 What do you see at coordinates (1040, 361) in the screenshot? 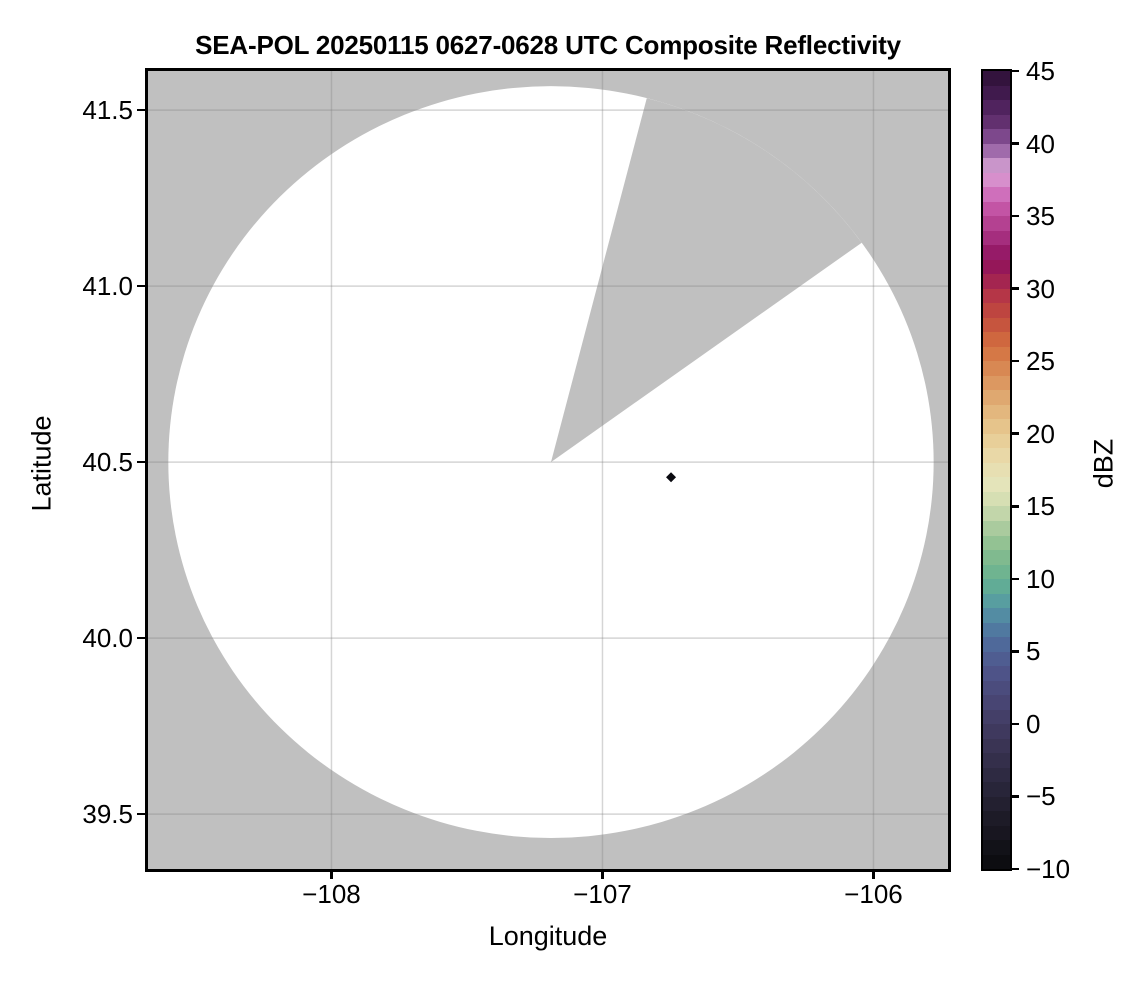
I see `colorbar-tick-label: 25` at bounding box center [1040, 361].